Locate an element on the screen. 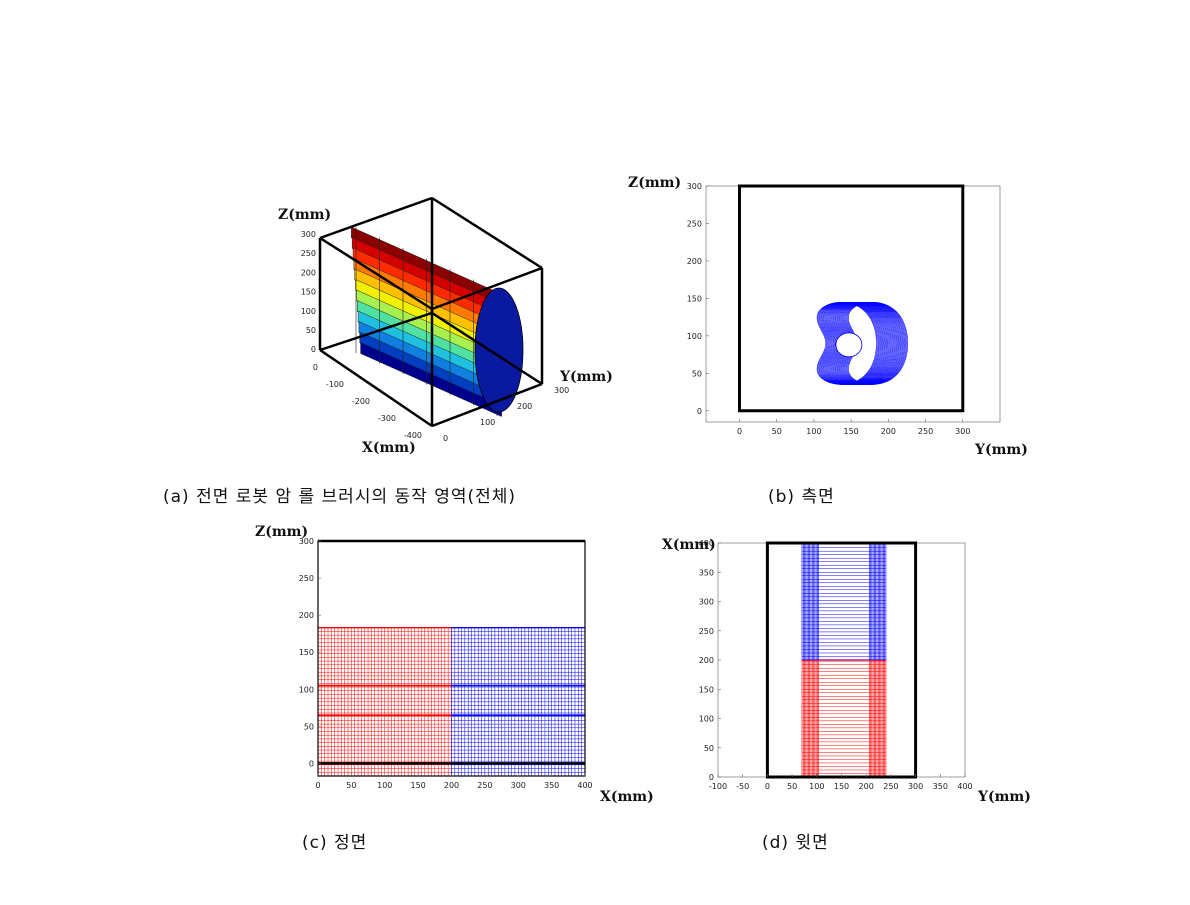 Image resolution: width=1190 pixels, height=905 pixels. chart-a-ytick-label: 200 is located at coordinates (524, 406).